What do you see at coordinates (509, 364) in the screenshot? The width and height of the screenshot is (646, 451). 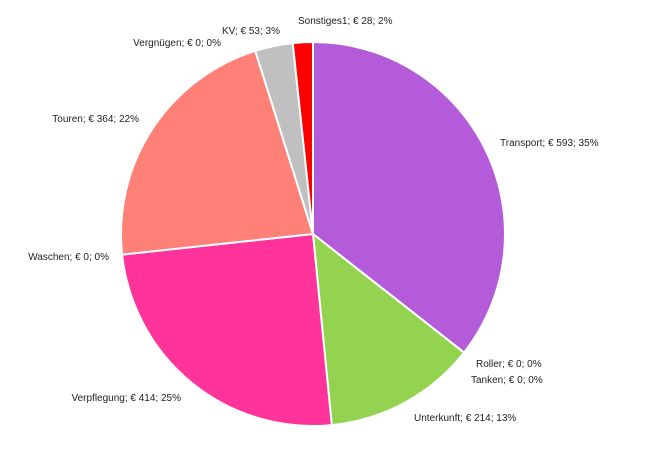 I see `slice-label-roller: Roller; € 0; 0%` at bounding box center [509, 364].